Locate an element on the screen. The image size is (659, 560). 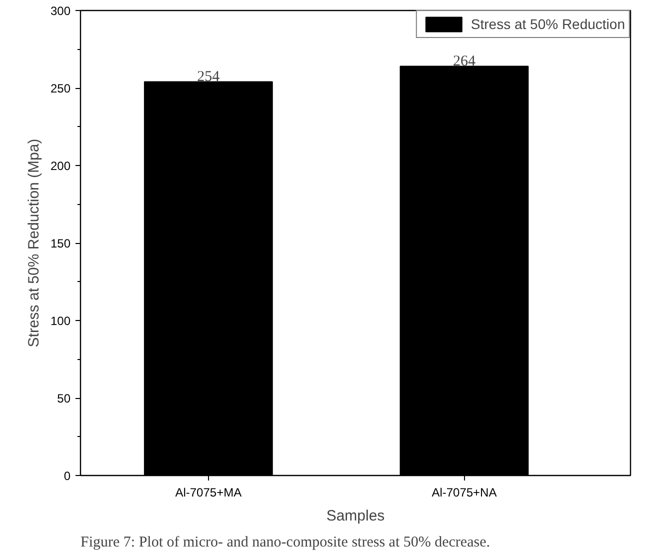
x-tick-label: Al-7075+MA is located at coordinates (208, 493).